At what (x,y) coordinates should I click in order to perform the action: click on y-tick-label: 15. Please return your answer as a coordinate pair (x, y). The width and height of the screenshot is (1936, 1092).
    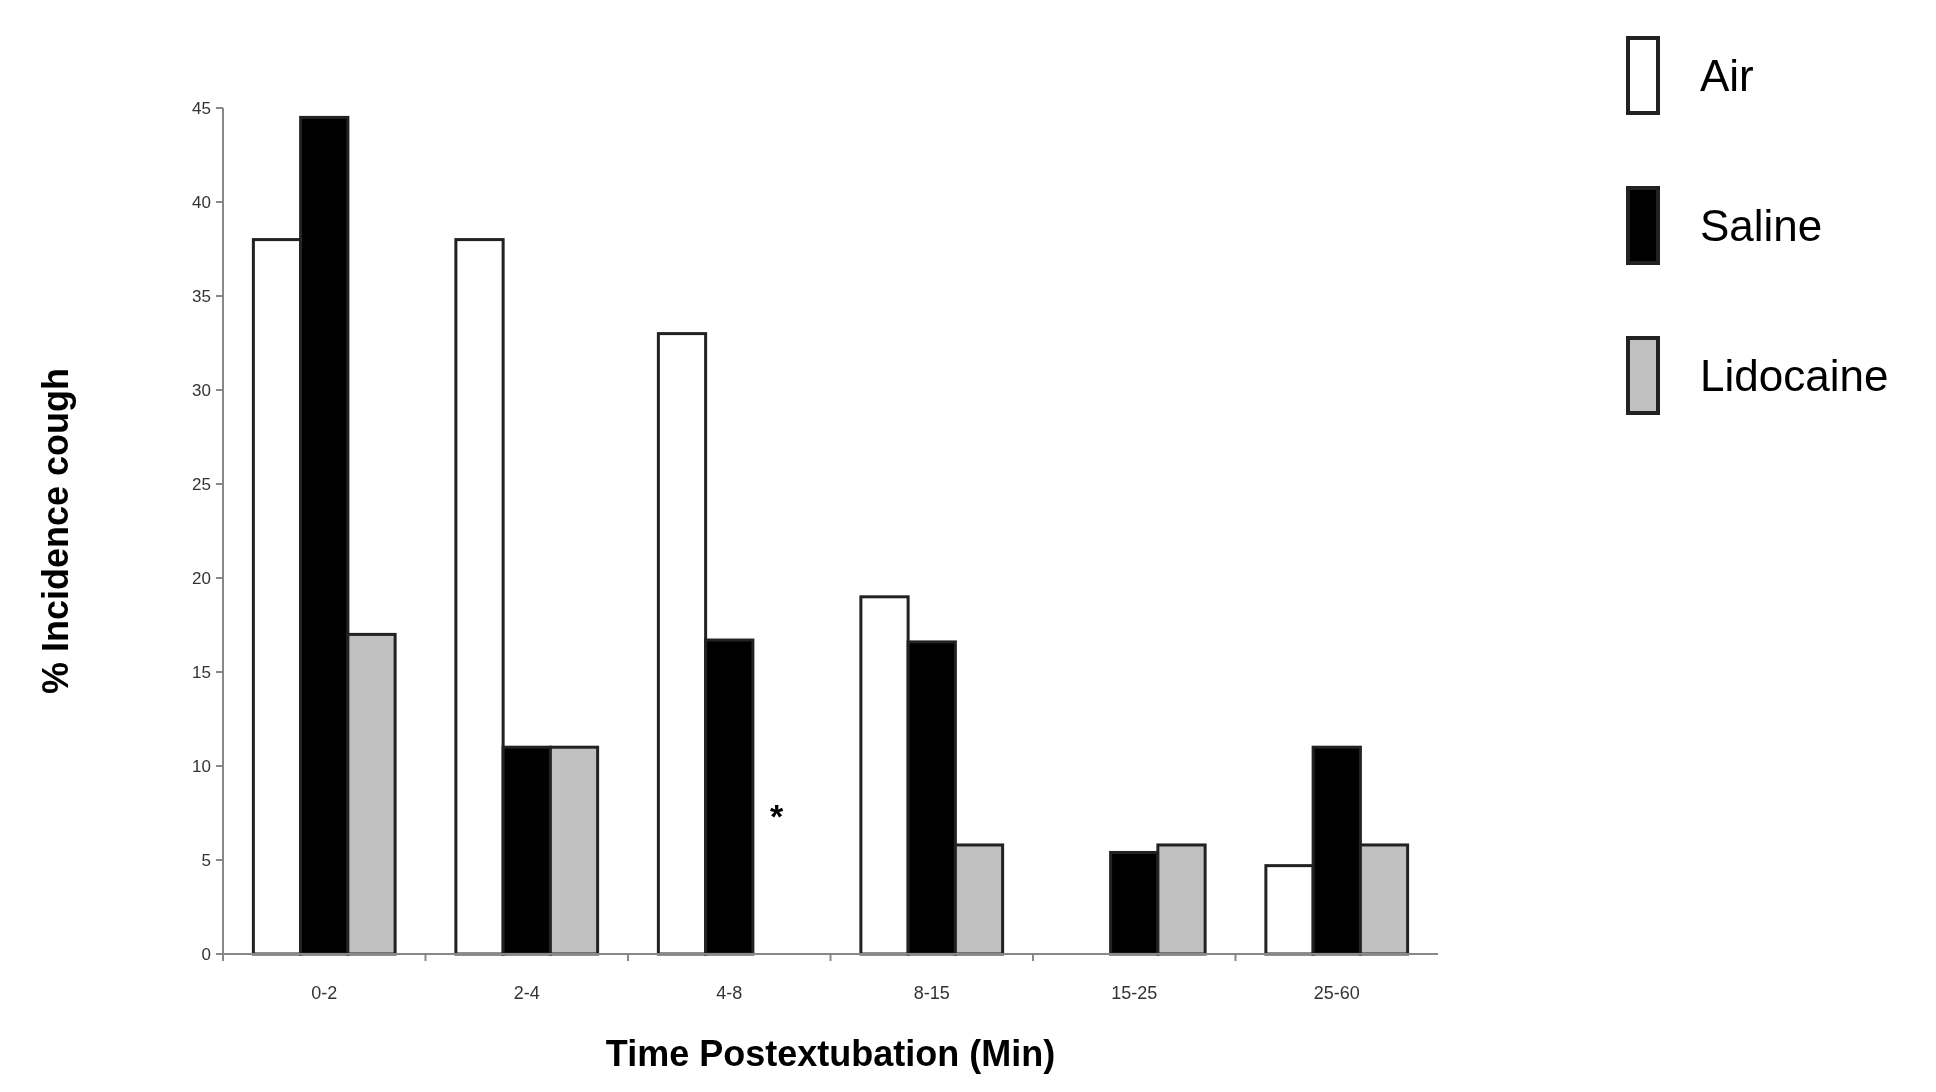
    Looking at the image, I should click on (201, 672).